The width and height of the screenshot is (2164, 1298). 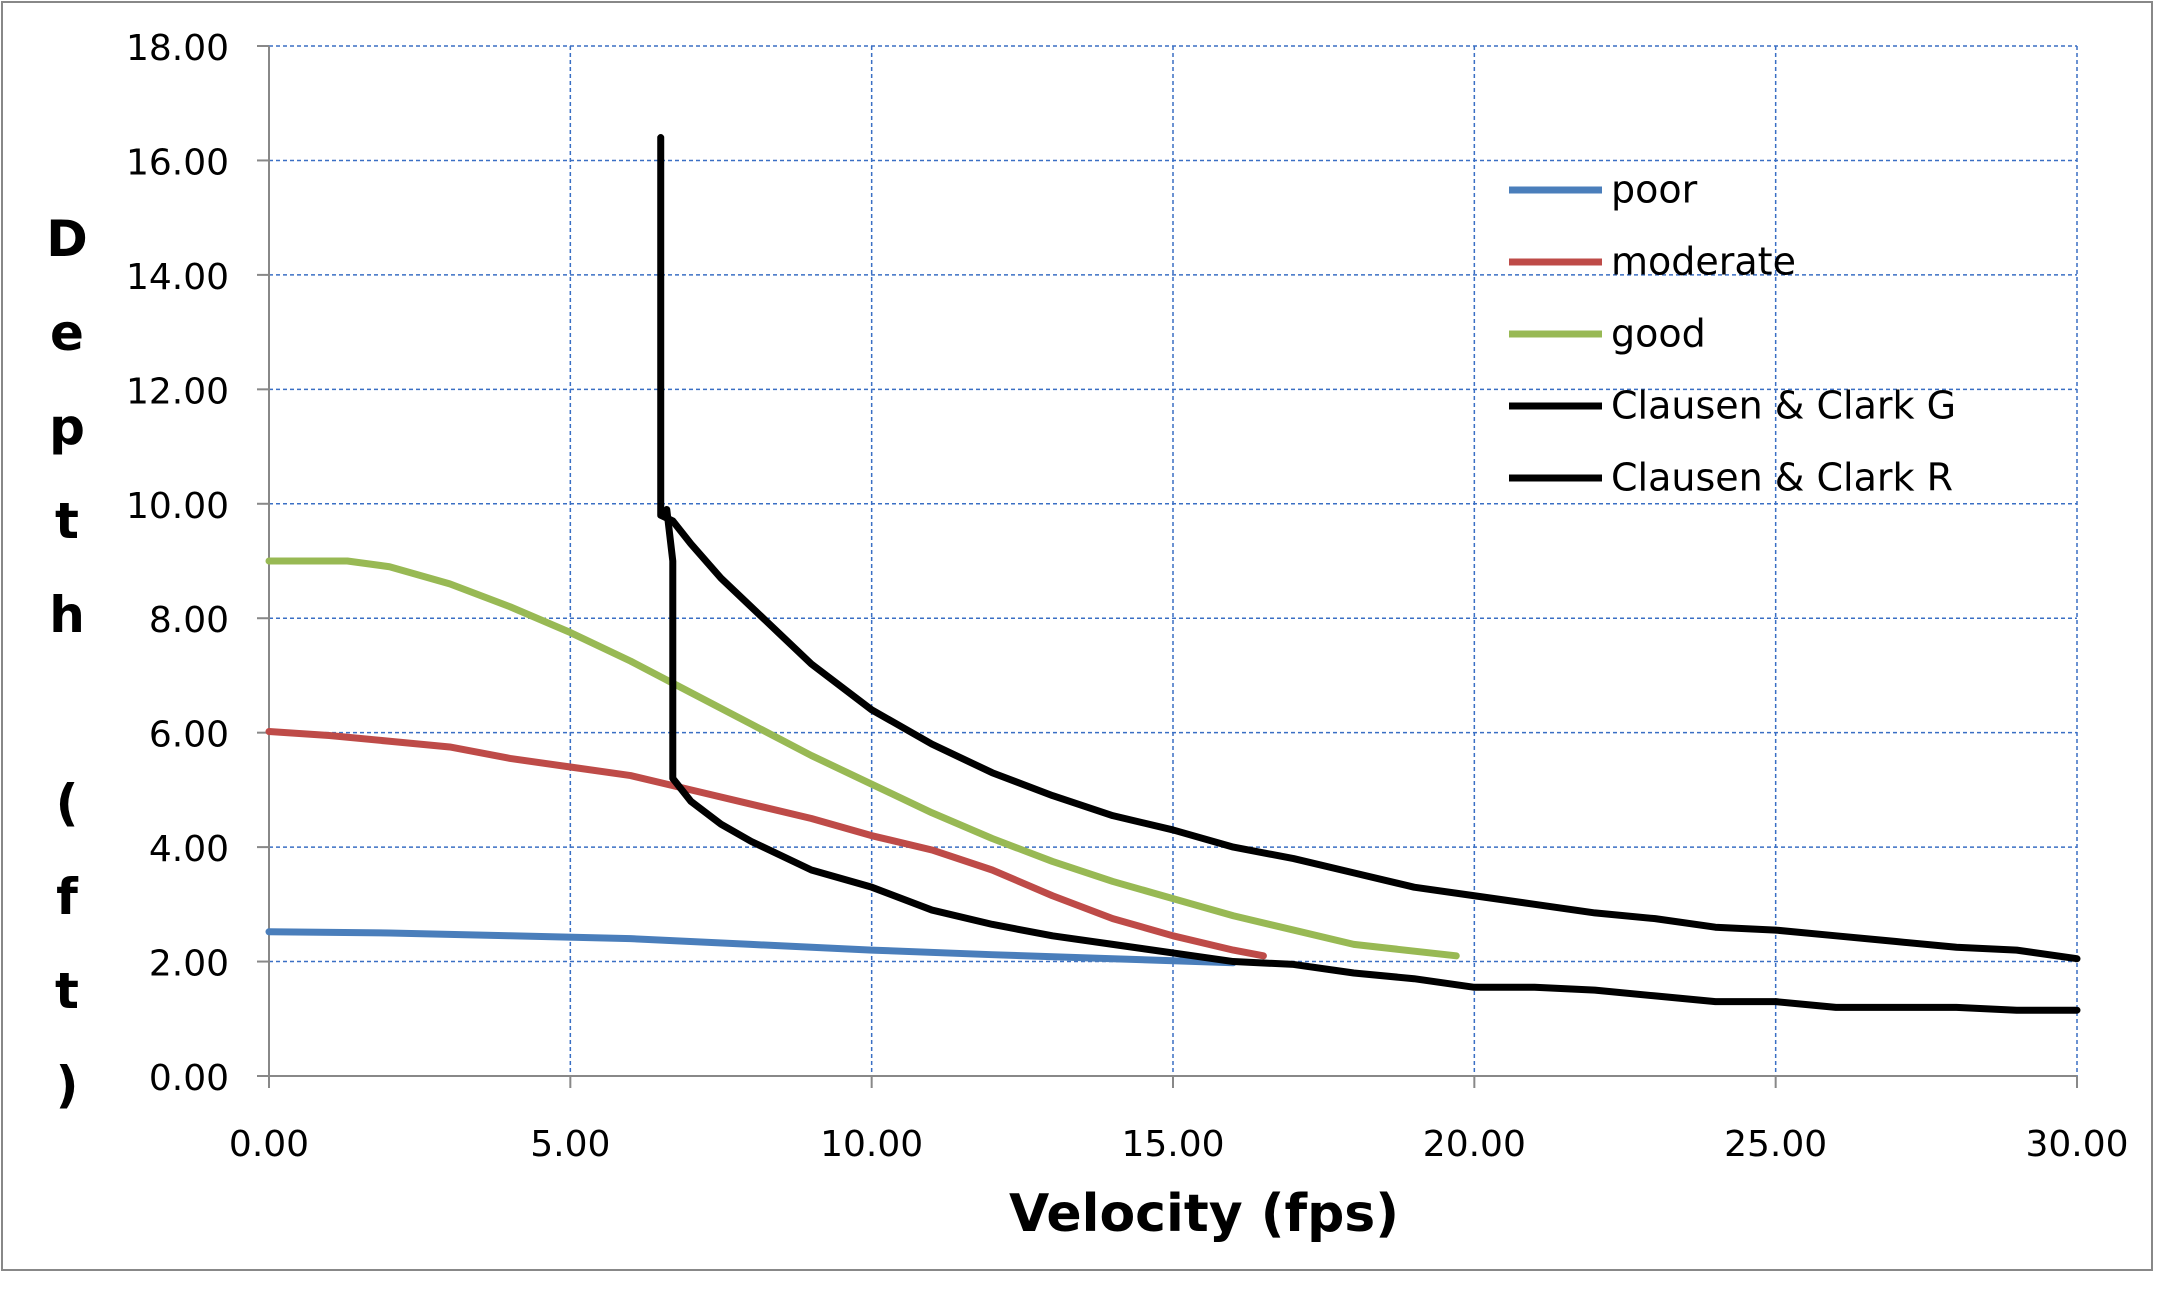 What do you see at coordinates (871, 1144) in the screenshot?
I see `x-tick-label: 10.00` at bounding box center [871, 1144].